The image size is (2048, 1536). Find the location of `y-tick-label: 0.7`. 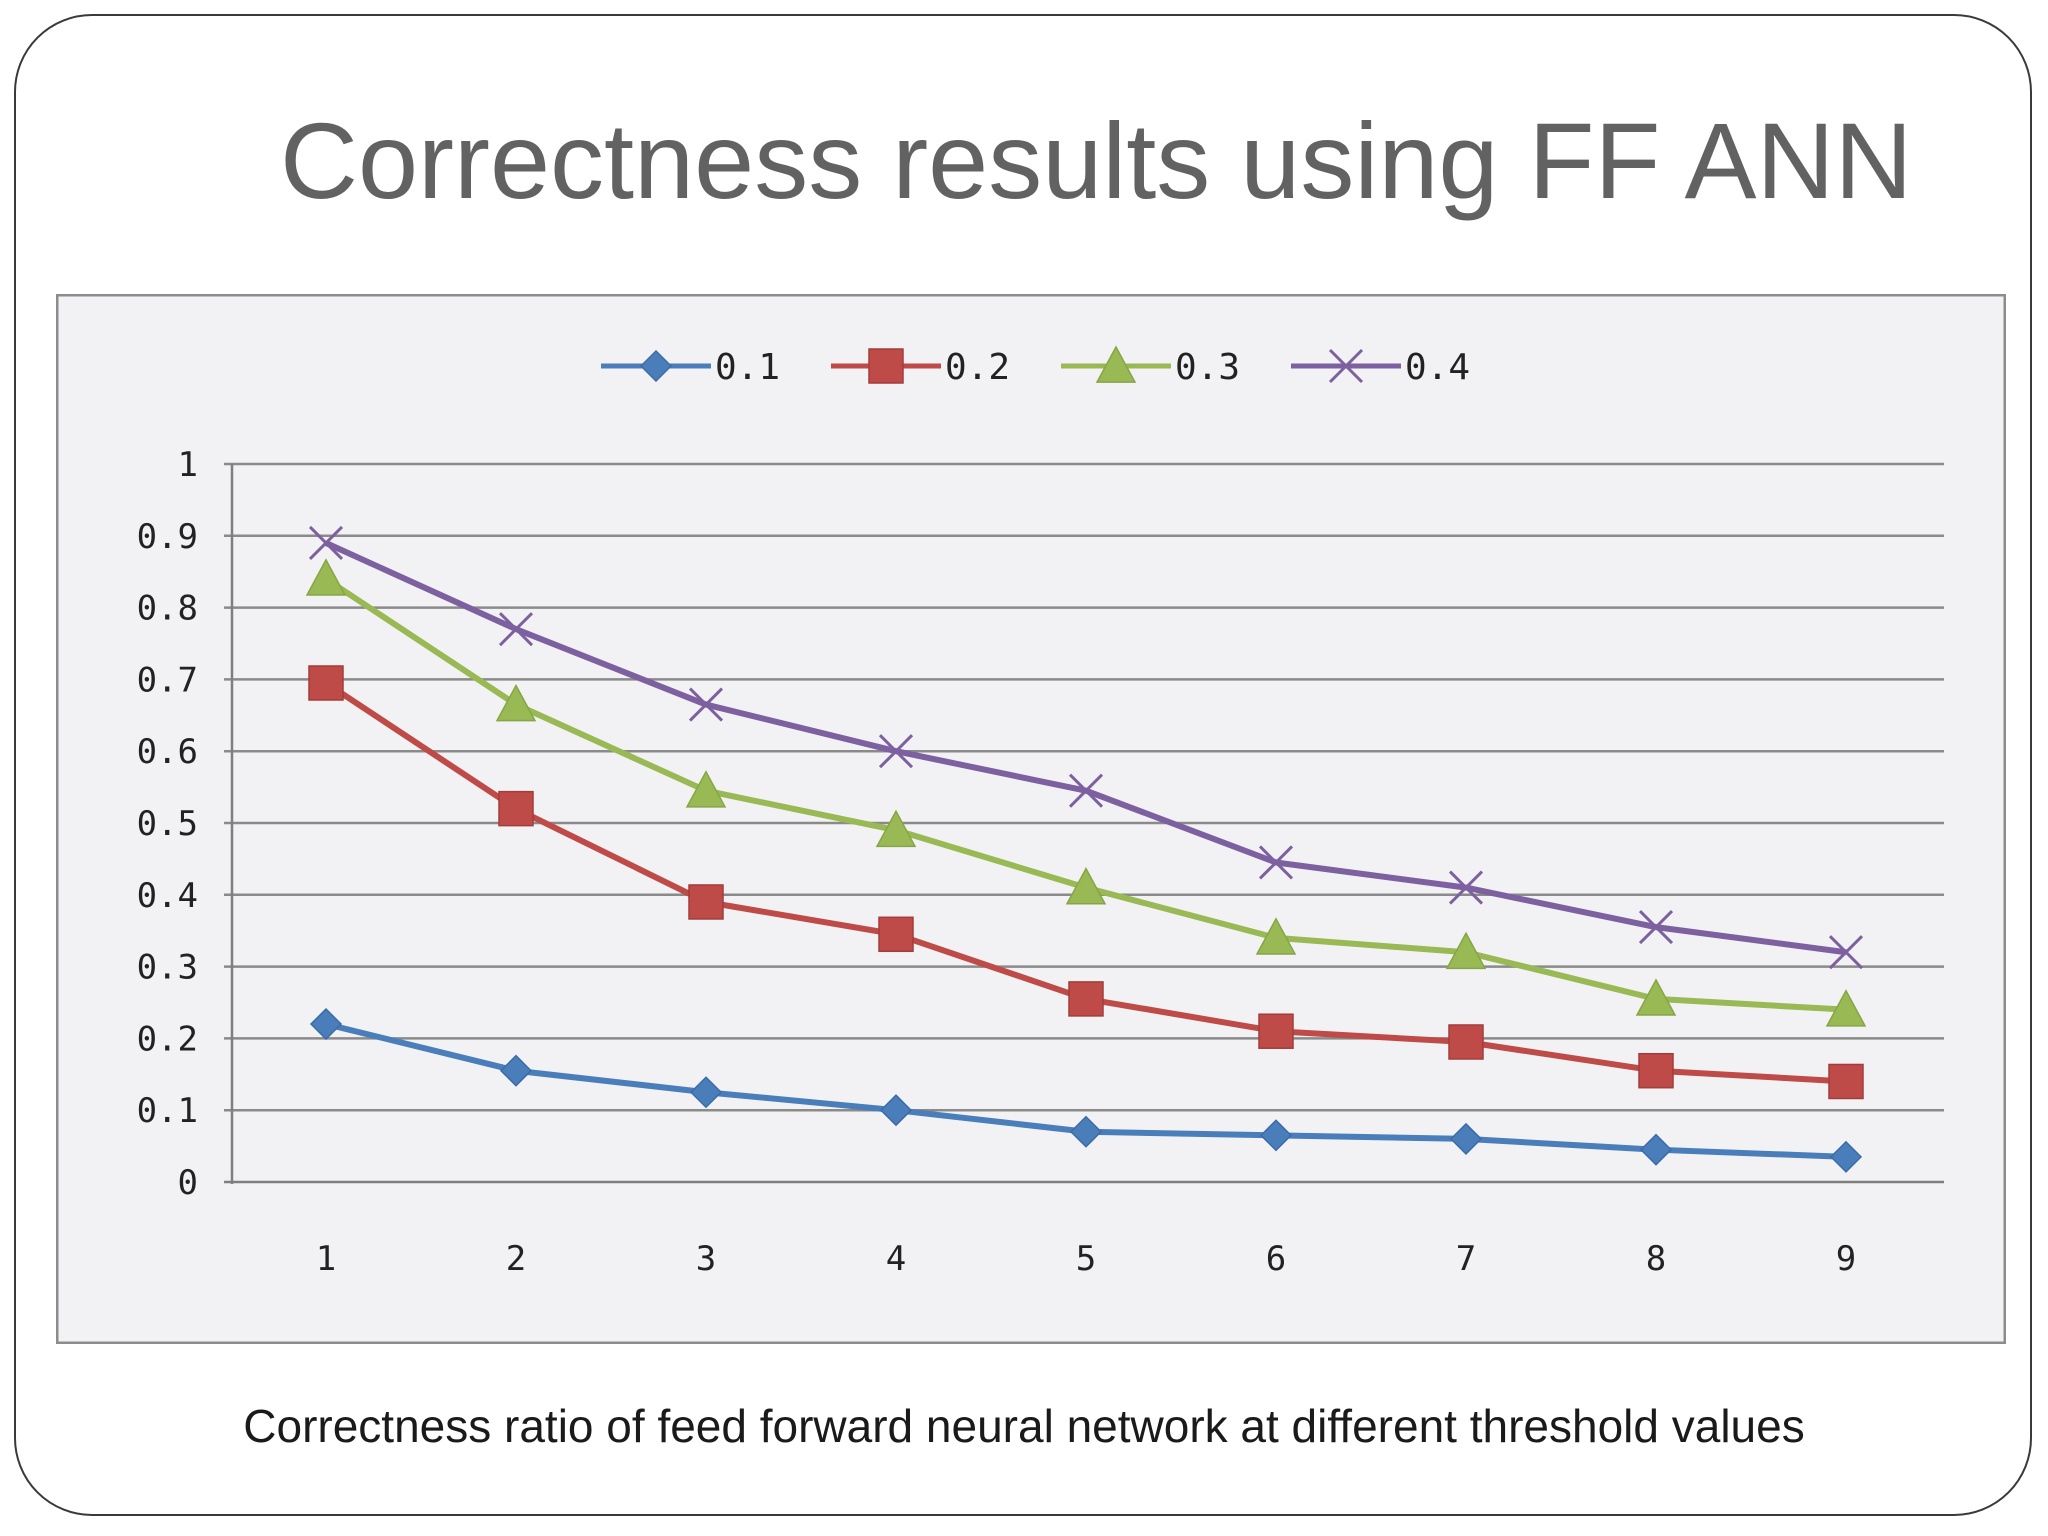

y-tick-label: 0.7 is located at coordinates (167, 680).